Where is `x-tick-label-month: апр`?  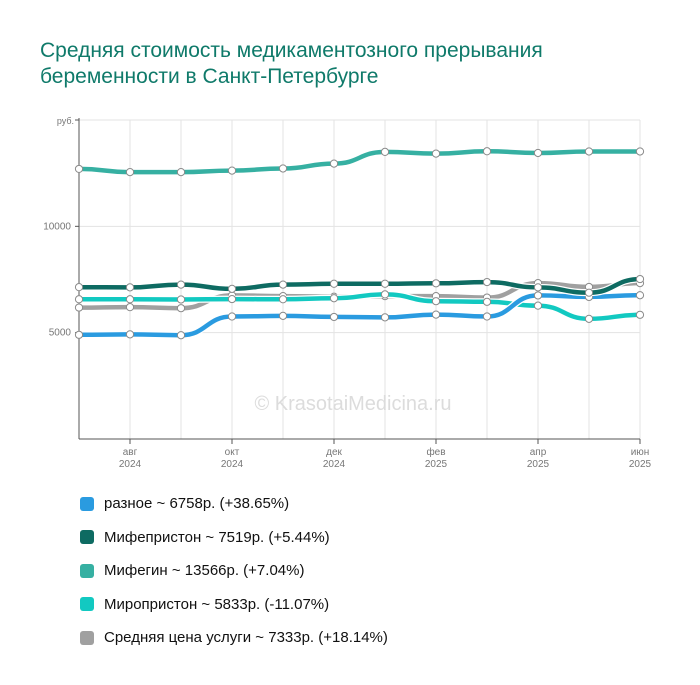
x-tick-label-month: апр is located at coordinates (538, 452).